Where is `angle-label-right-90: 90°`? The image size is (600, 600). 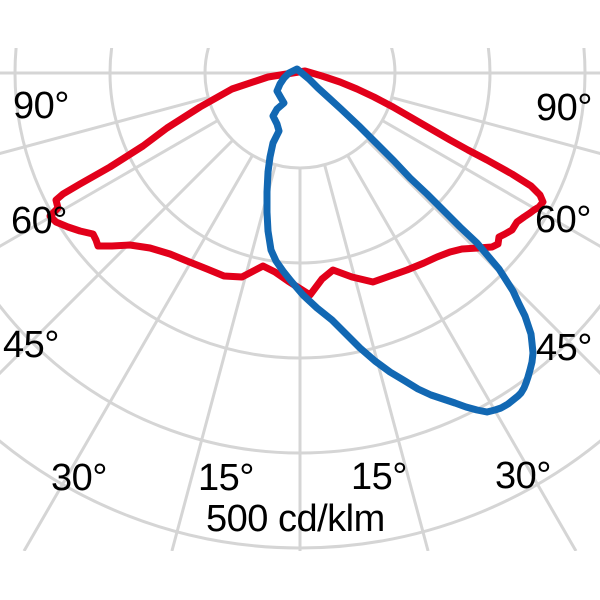 angle-label-right-90: 90° is located at coordinates (564, 108).